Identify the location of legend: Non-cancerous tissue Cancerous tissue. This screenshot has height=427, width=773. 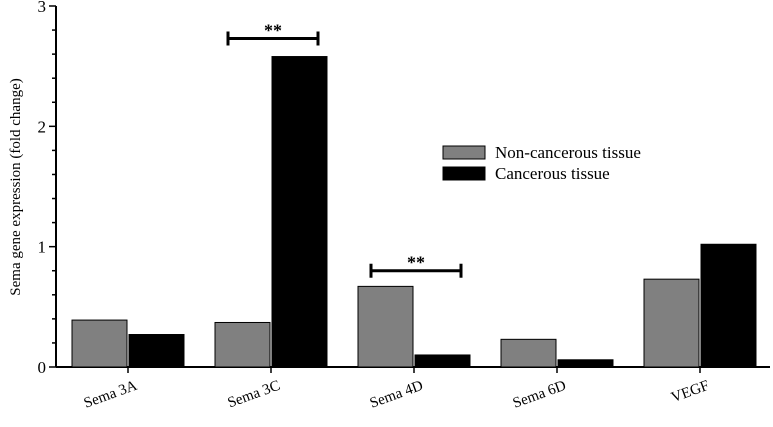
(541, 163).